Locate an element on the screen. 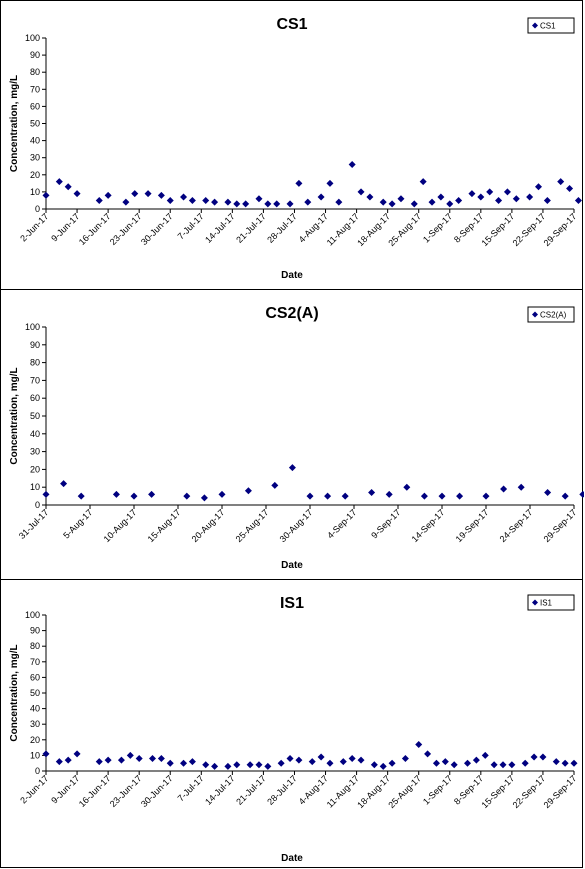  x-tick-label: 24-Sep-17 is located at coordinates (516, 525).